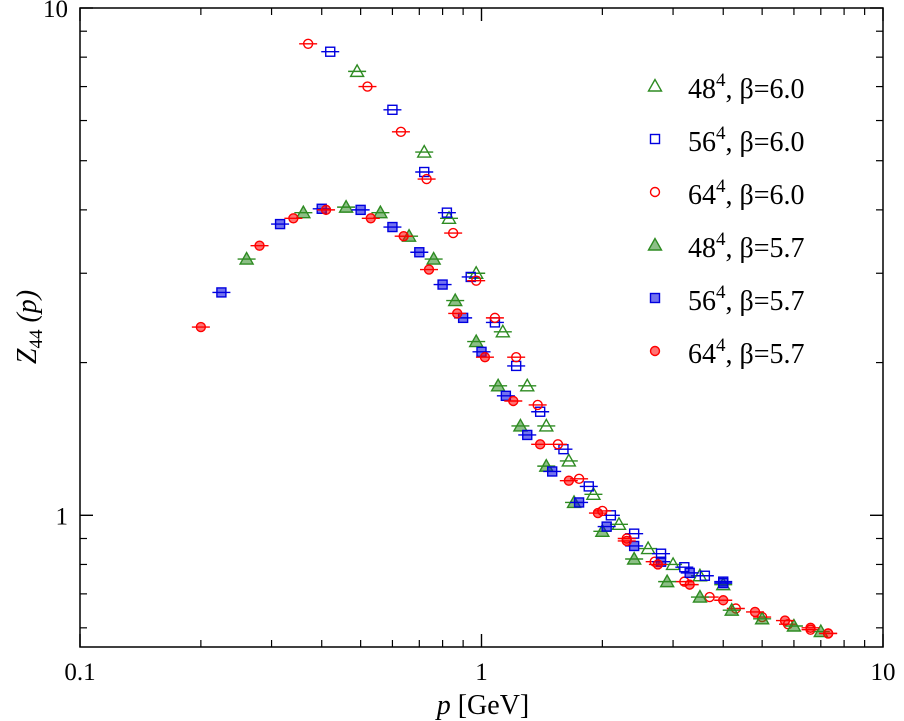 This screenshot has width=904, height=721. I want to click on y-tick-label: 1, so click(62, 516).